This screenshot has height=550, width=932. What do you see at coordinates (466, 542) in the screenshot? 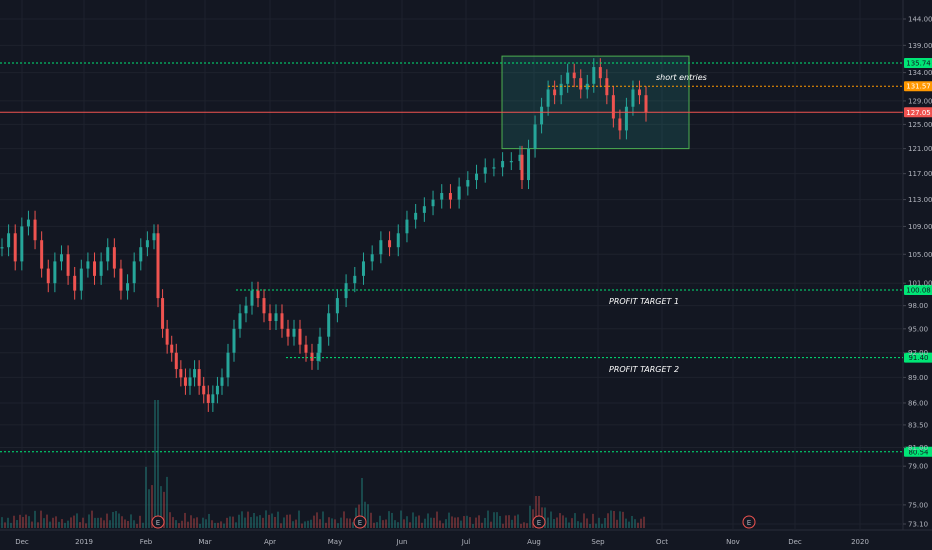
I see `time-tick-label: Jul` at bounding box center [466, 542].